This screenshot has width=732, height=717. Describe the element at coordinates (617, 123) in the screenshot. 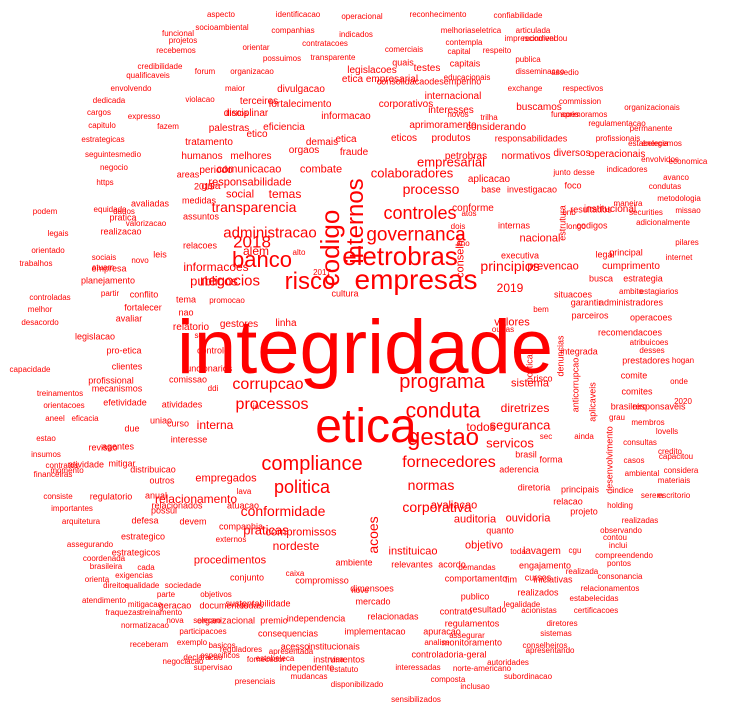

I see `word-regulamentacao: regulamentacao` at that location.